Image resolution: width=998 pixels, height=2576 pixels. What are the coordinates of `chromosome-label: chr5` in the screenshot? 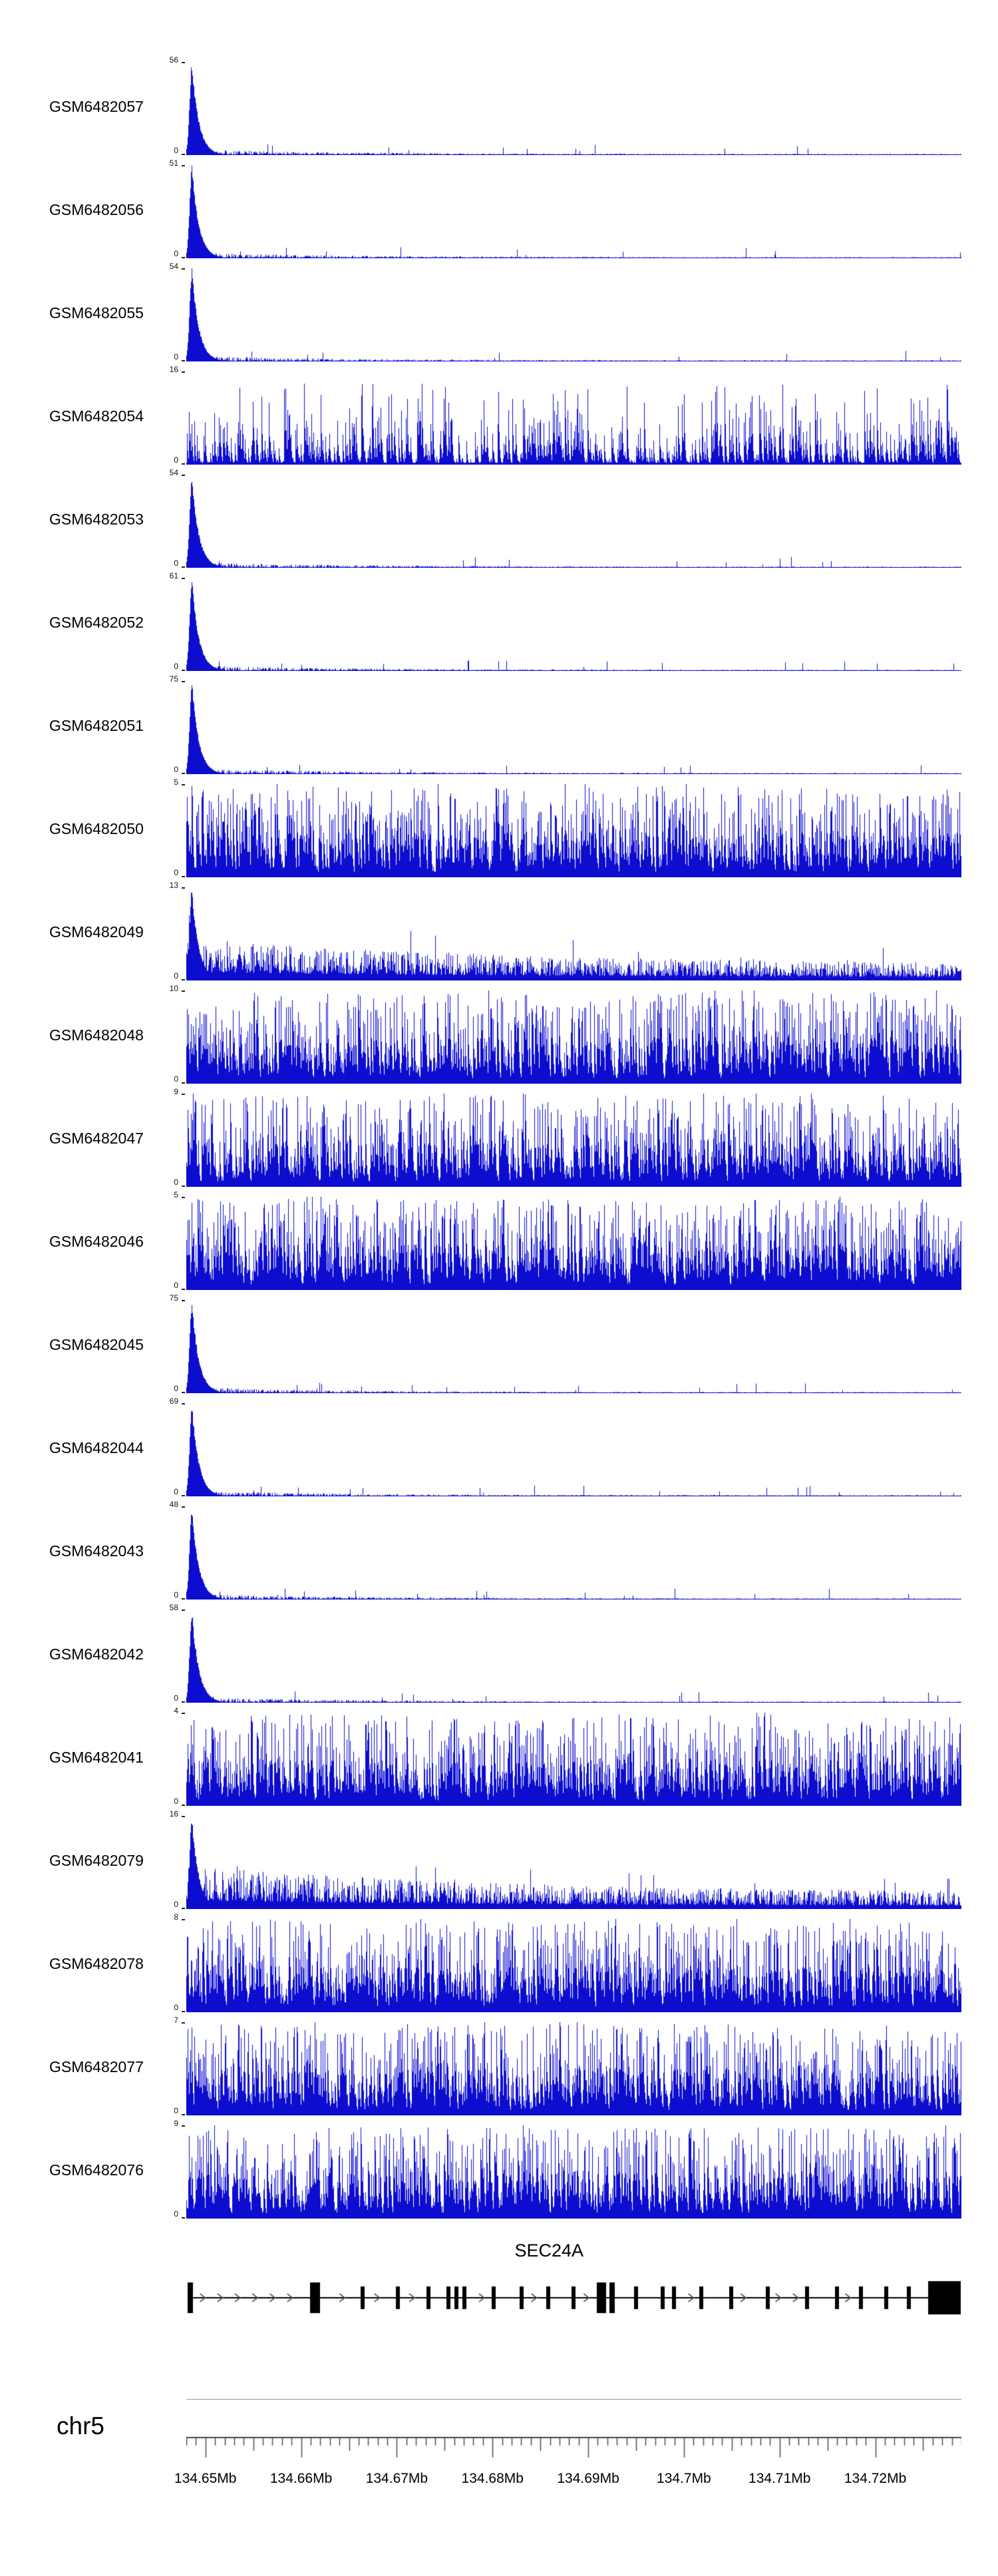 It's located at (80, 2426).